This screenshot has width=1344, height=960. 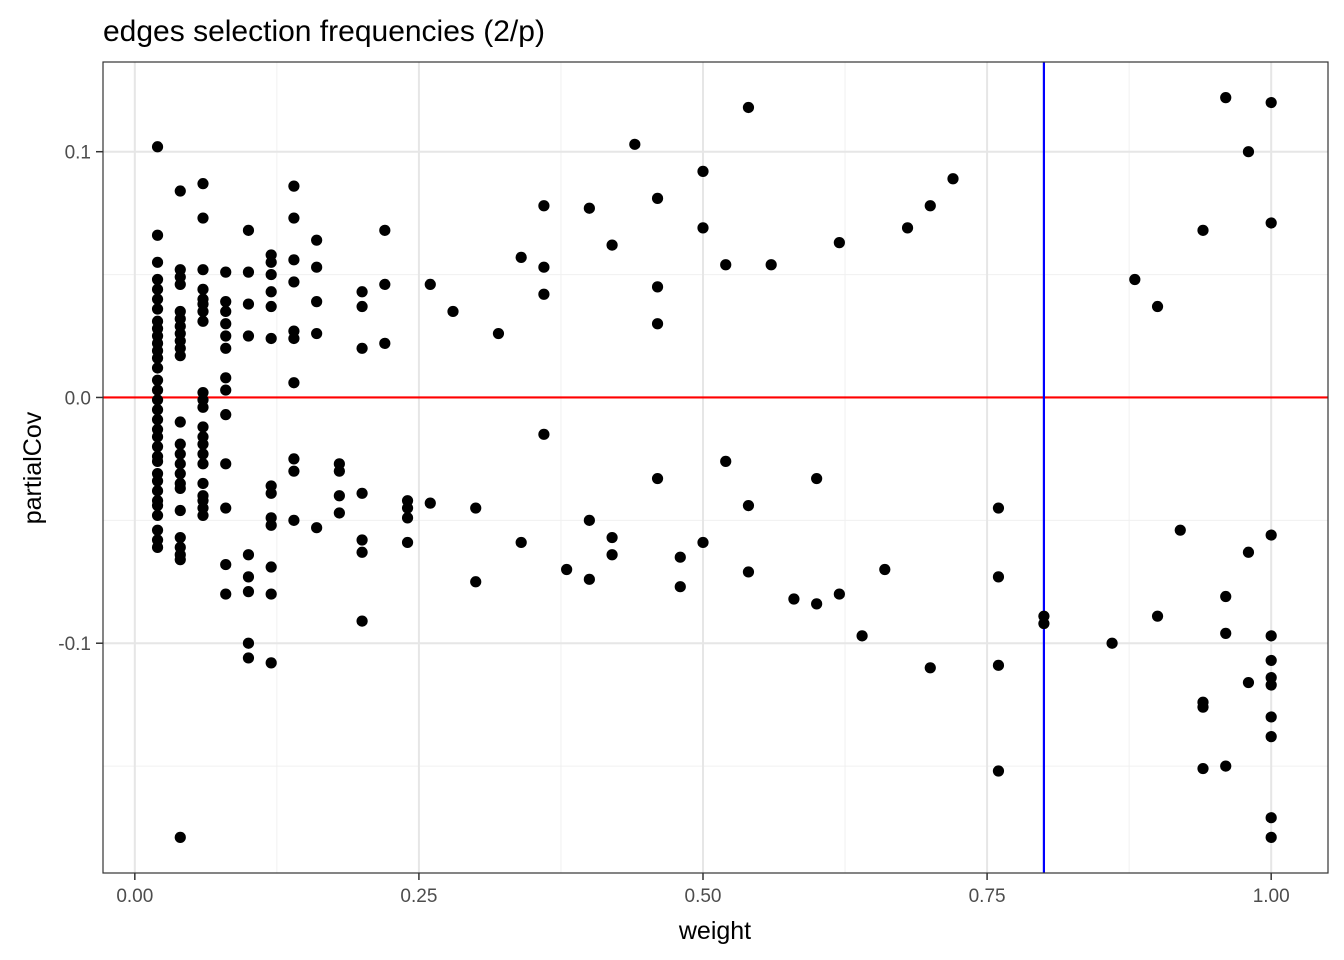 What do you see at coordinates (80, 399) in the screenshot?
I see `y-axis-ticks: -0.1 0.0 0.1` at bounding box center [80, 399].